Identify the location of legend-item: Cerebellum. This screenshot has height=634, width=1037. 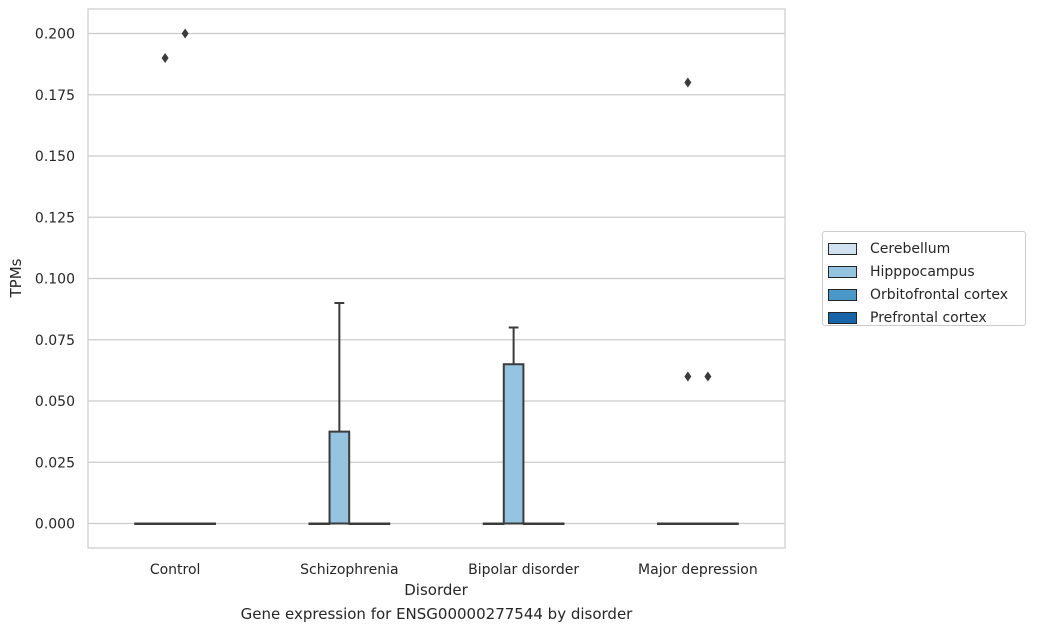
(926, 248).